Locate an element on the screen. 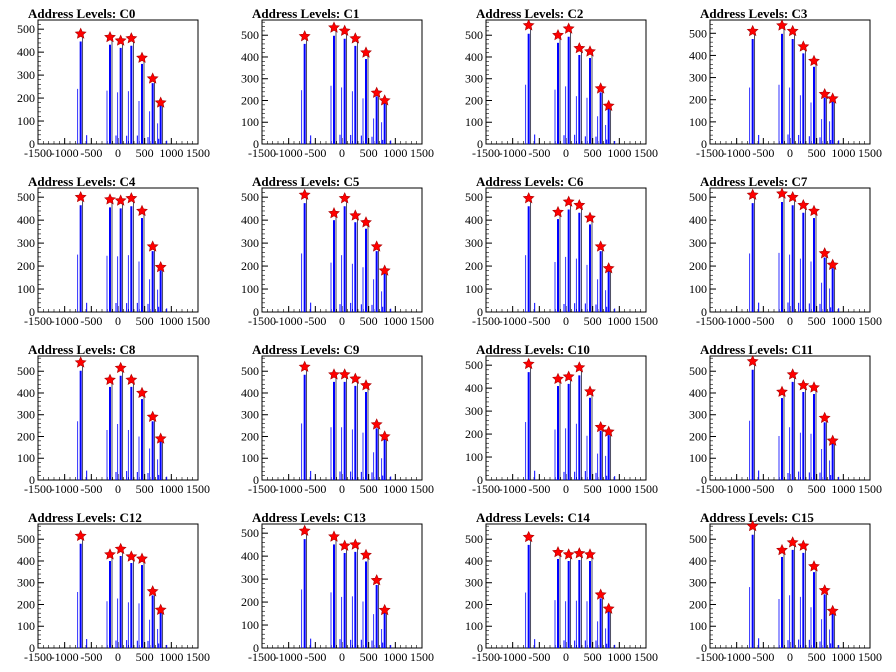 The image size is (896, 672). chart-title: Address Levels: C0 is located at coordinates (82, 13).